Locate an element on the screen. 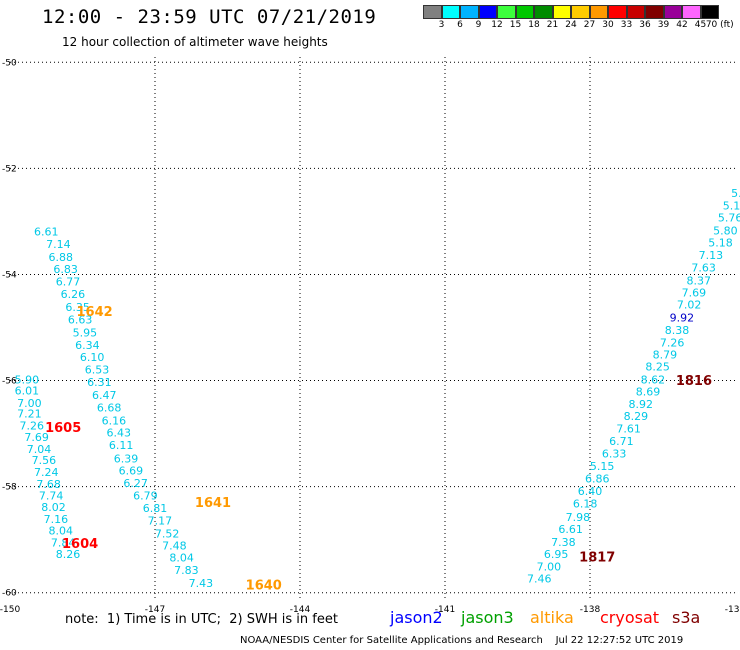  wave-height-point: 8.38 is located at coordinates (677, 330).